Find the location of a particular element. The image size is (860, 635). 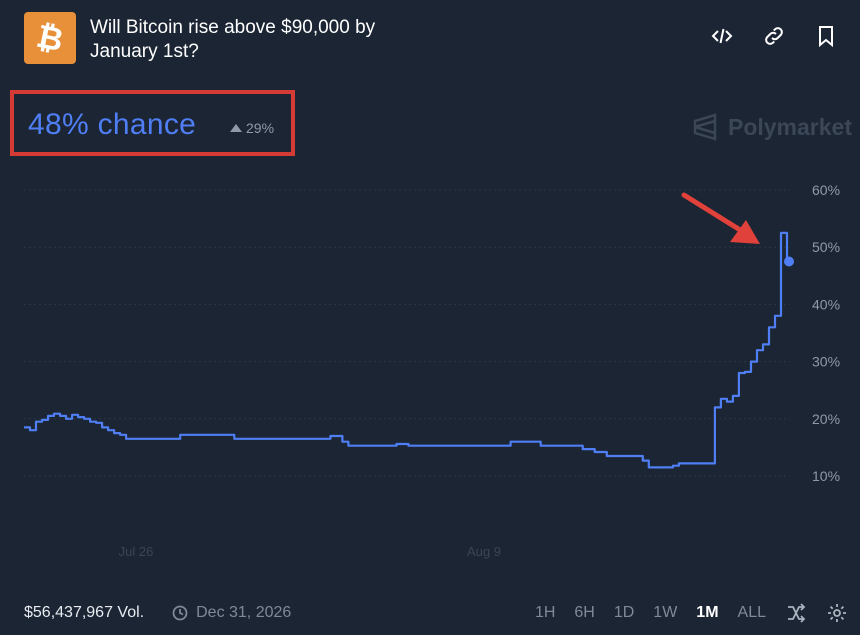

embed-icon is located at coordinates (722, 36).